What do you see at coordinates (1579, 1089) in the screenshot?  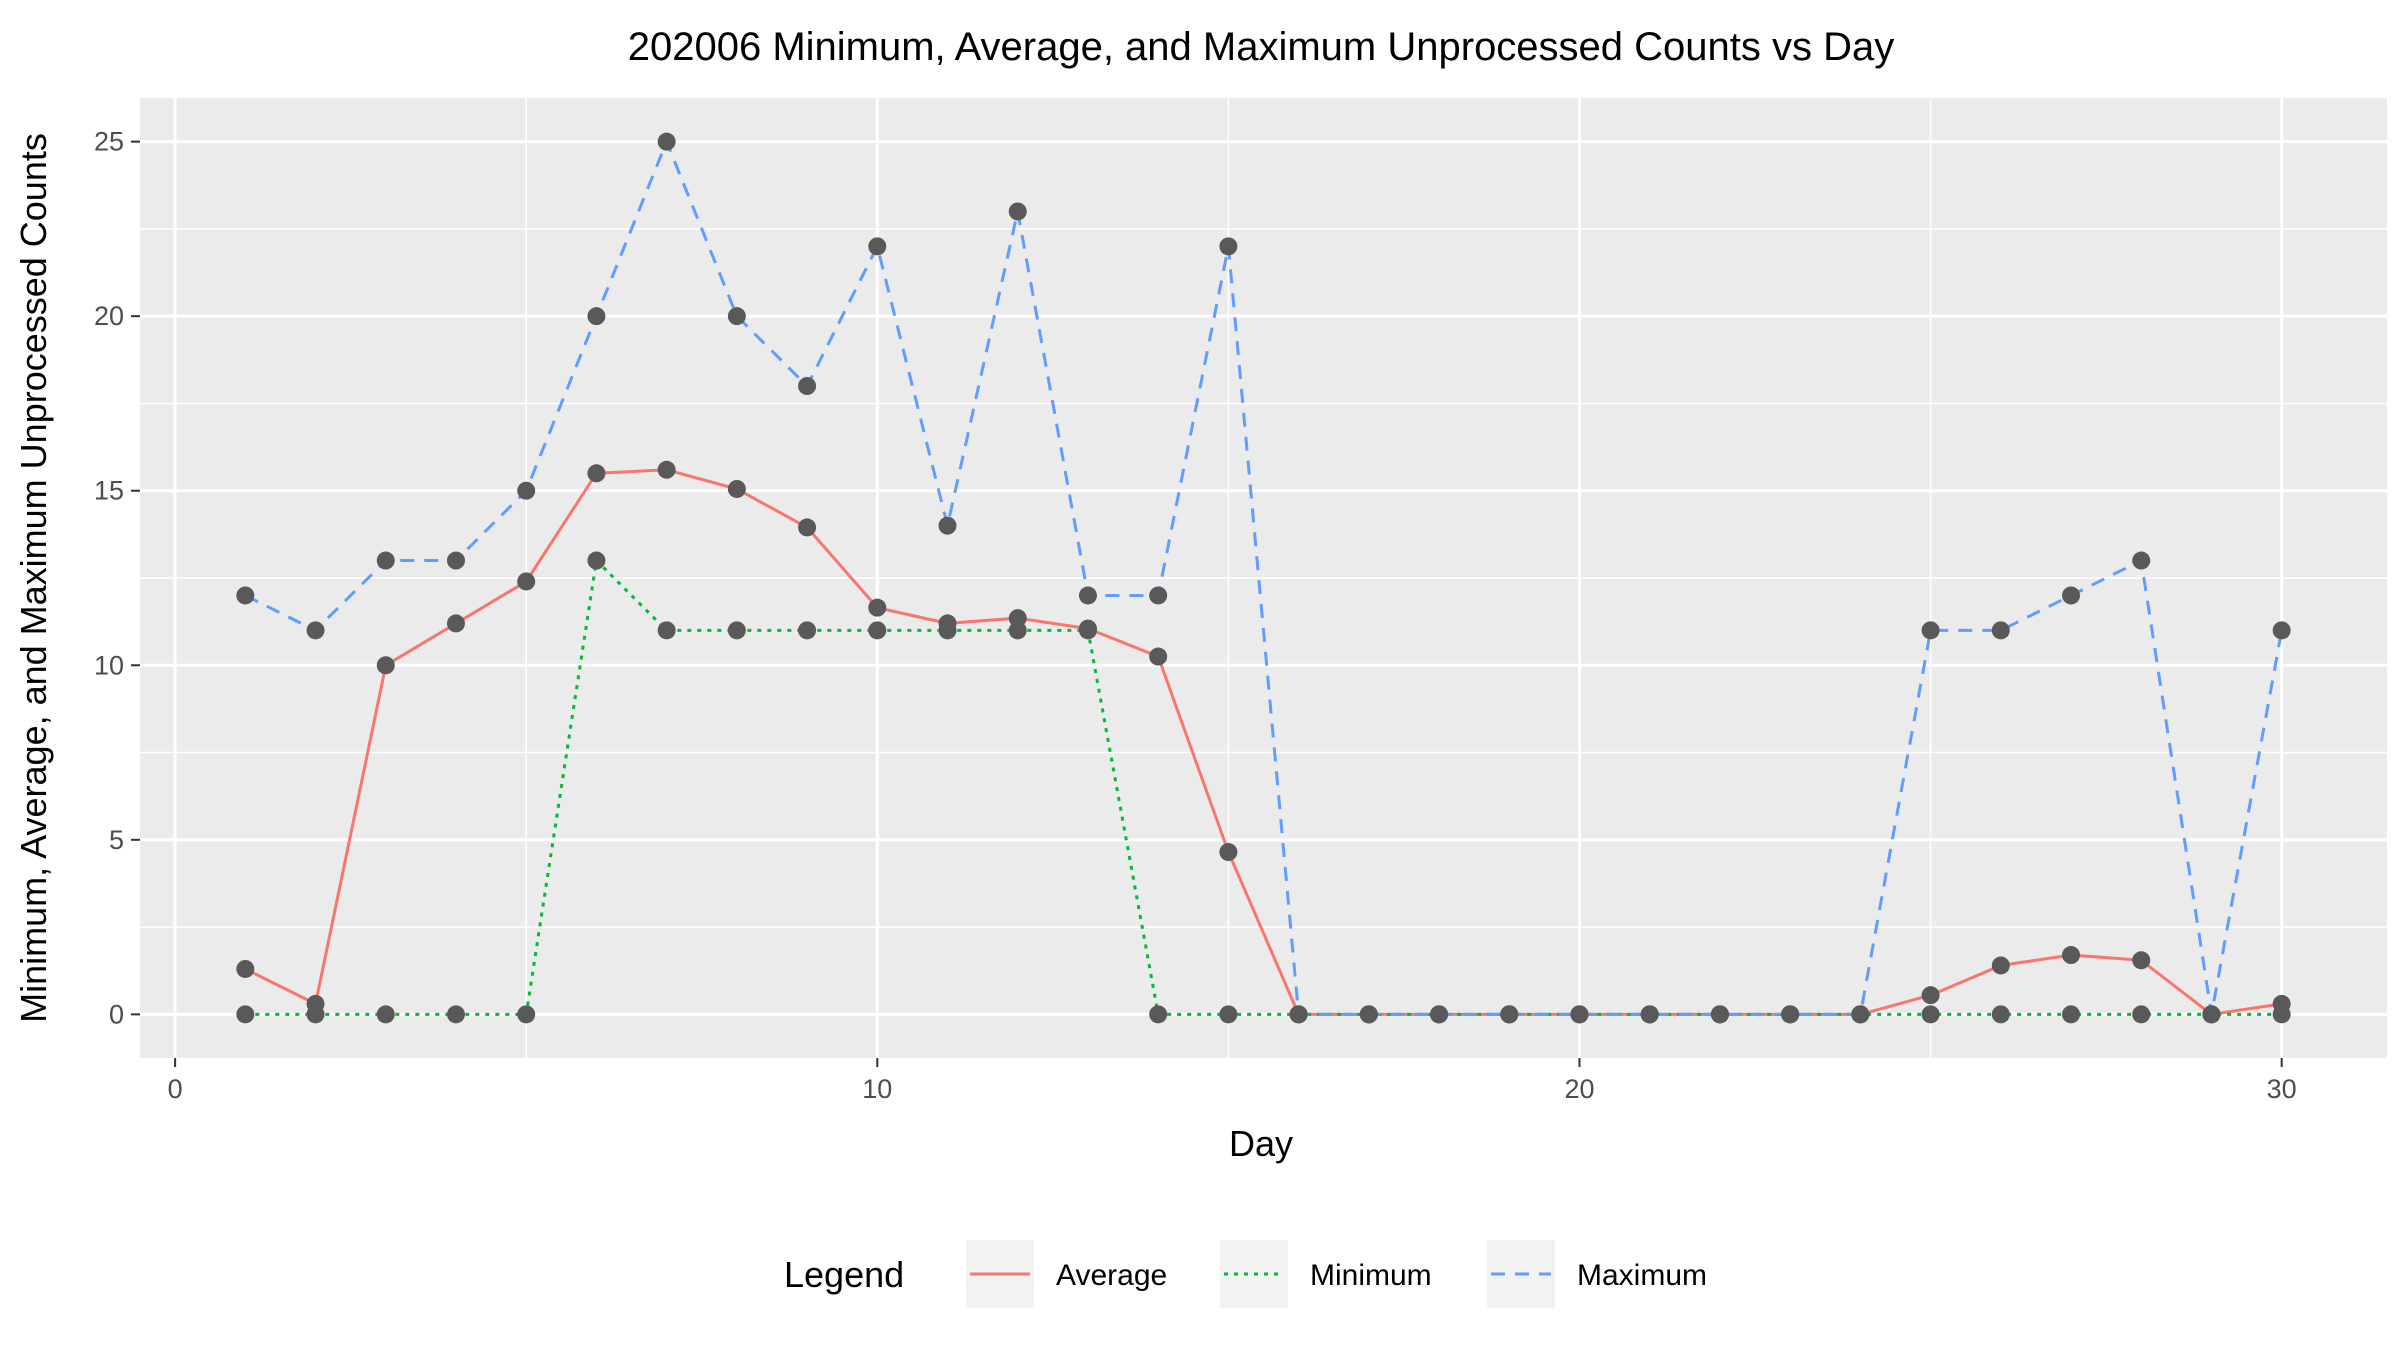 I see `x-tick-label: 20` at bounding box center [1579, 1089].